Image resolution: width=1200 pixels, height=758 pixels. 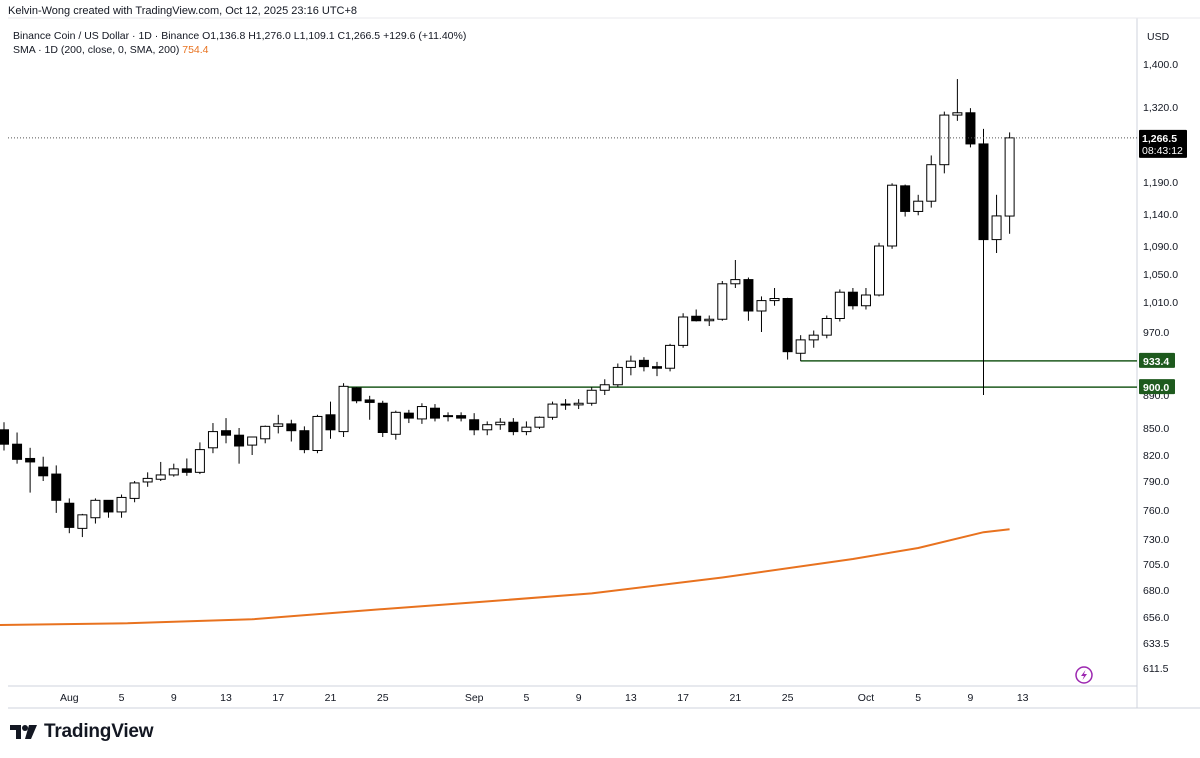 I want to click on last-price-badge, so click(x=1163, y=143).